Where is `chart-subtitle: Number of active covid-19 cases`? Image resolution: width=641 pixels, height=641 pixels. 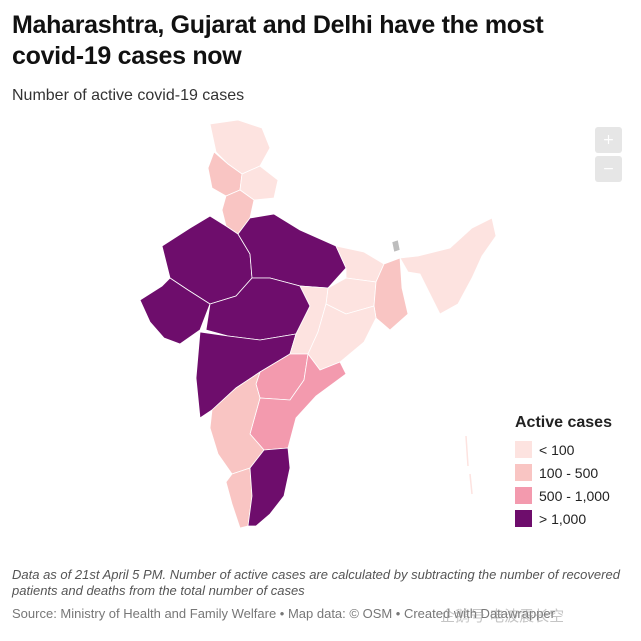 chart-subtitle: Number of active covid-19 cases is located at coordinates (128, 95).